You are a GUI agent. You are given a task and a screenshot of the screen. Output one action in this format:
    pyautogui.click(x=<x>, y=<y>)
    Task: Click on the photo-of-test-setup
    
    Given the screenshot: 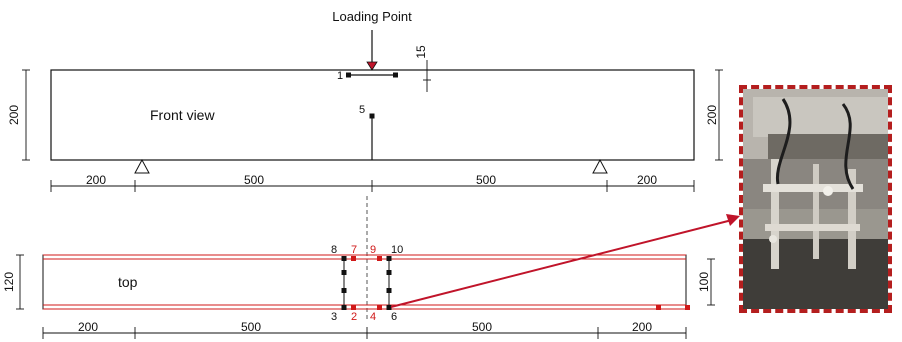 What is the action you would take?
    pyautogui.click(x=815, y=199)
    